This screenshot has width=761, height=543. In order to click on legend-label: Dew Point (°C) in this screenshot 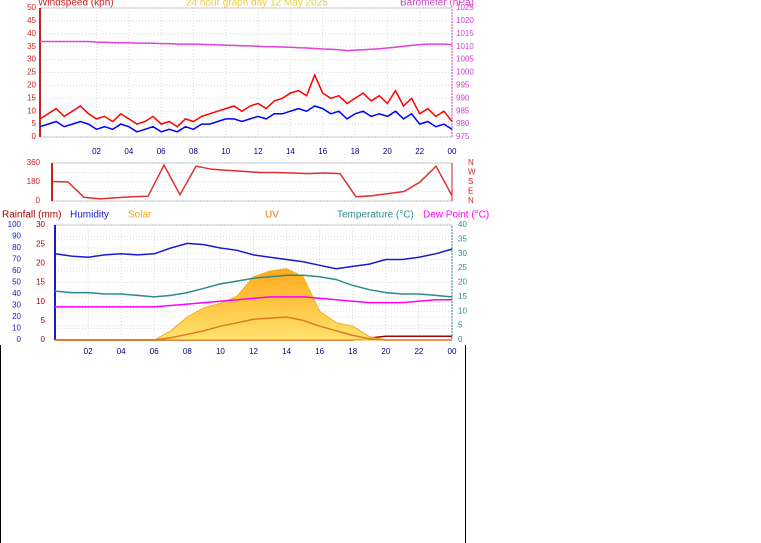, I will do `click(456, 215)`.